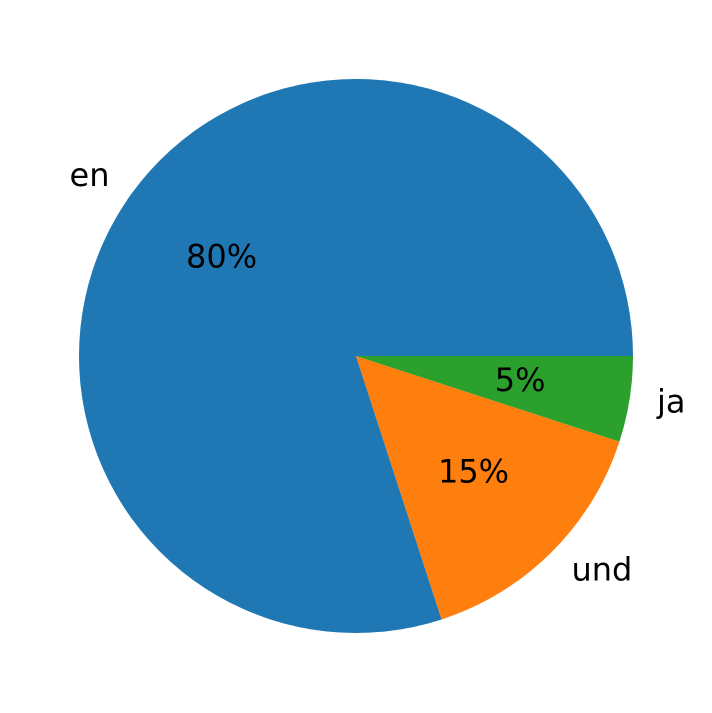 This screenshot has height=713, width=712. Describe the element at coordinates (90, 175) in the screenshot. I see `slice-label: en` at that location.